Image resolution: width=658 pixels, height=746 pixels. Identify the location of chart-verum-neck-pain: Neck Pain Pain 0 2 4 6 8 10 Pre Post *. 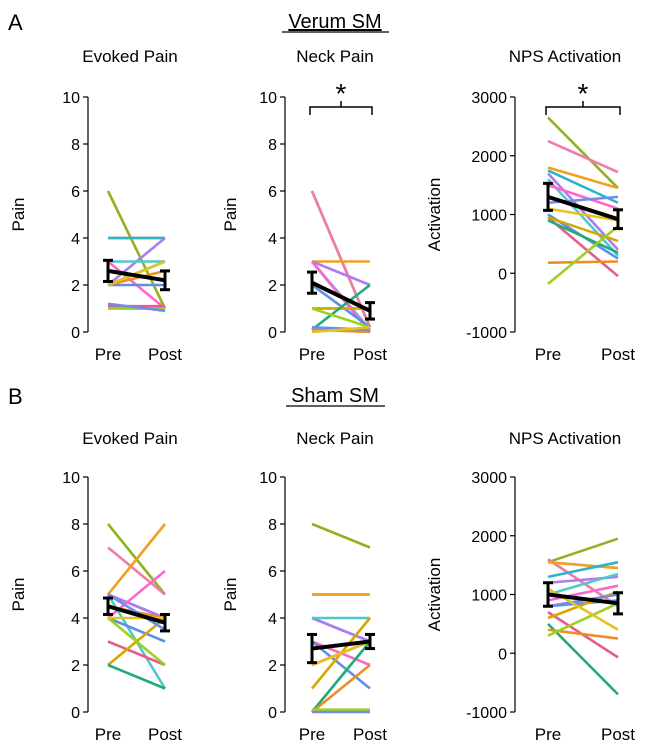
(304, 205).